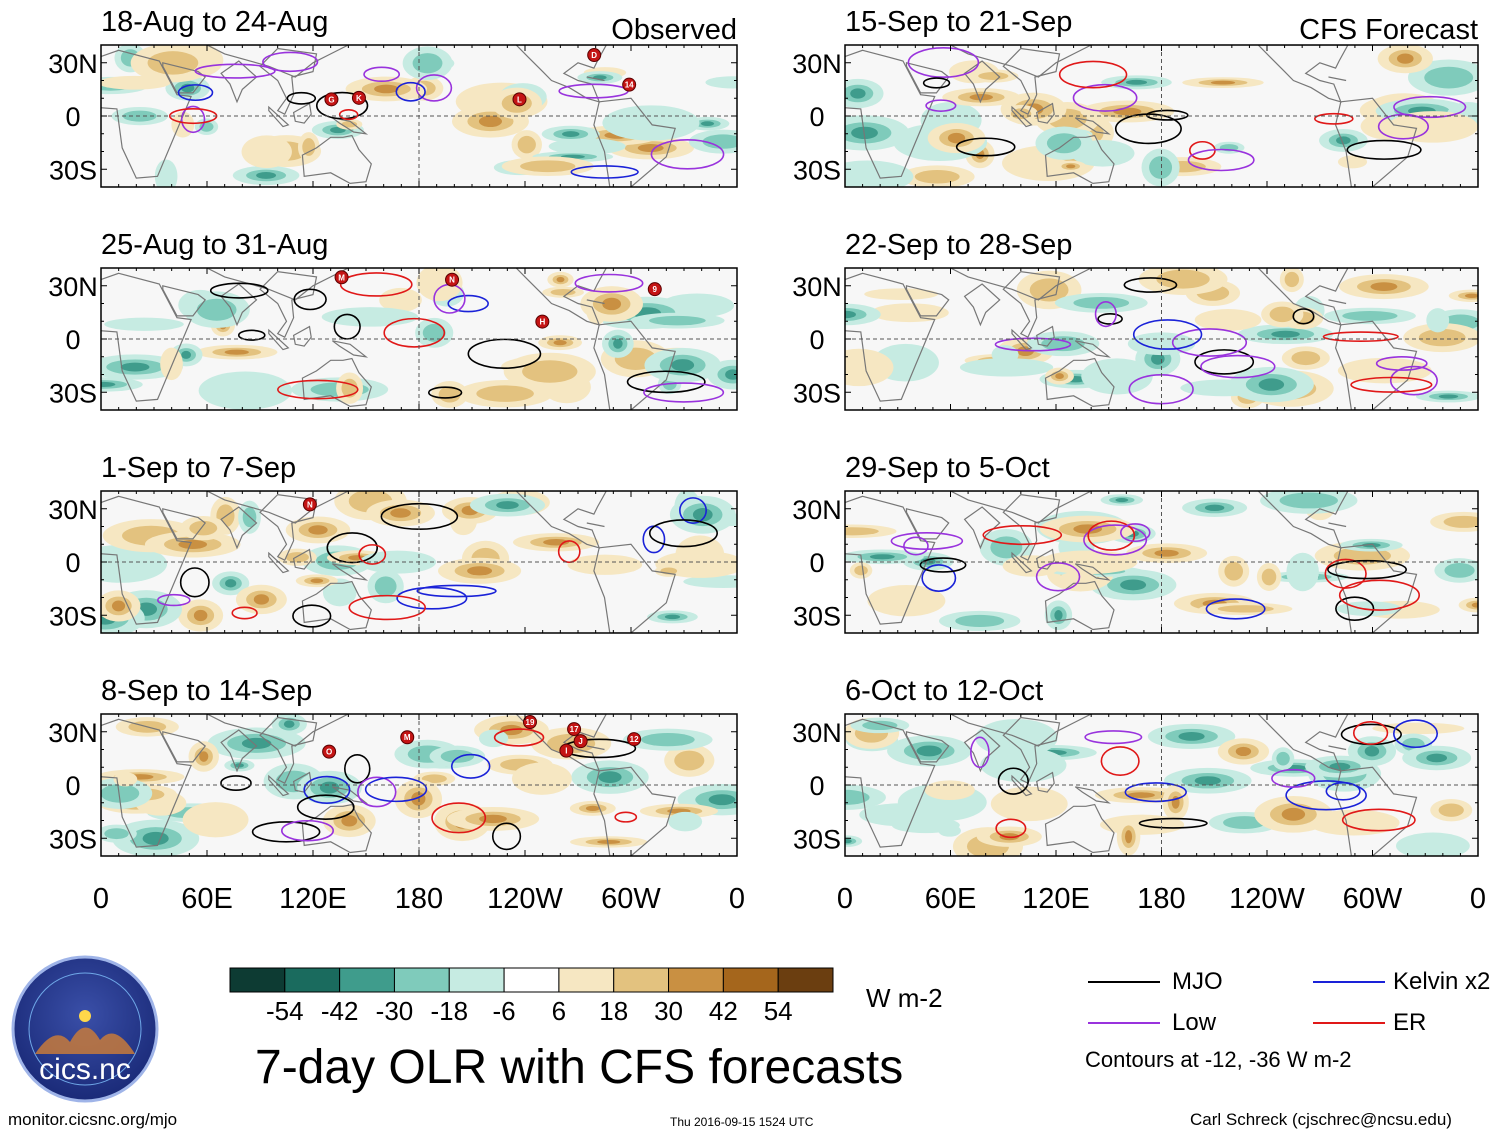 This screenshot has height=1137, width=1510. Describe the element at coordinates (329, 751) in the screenshot. I see `storm-marker: O` at that location.